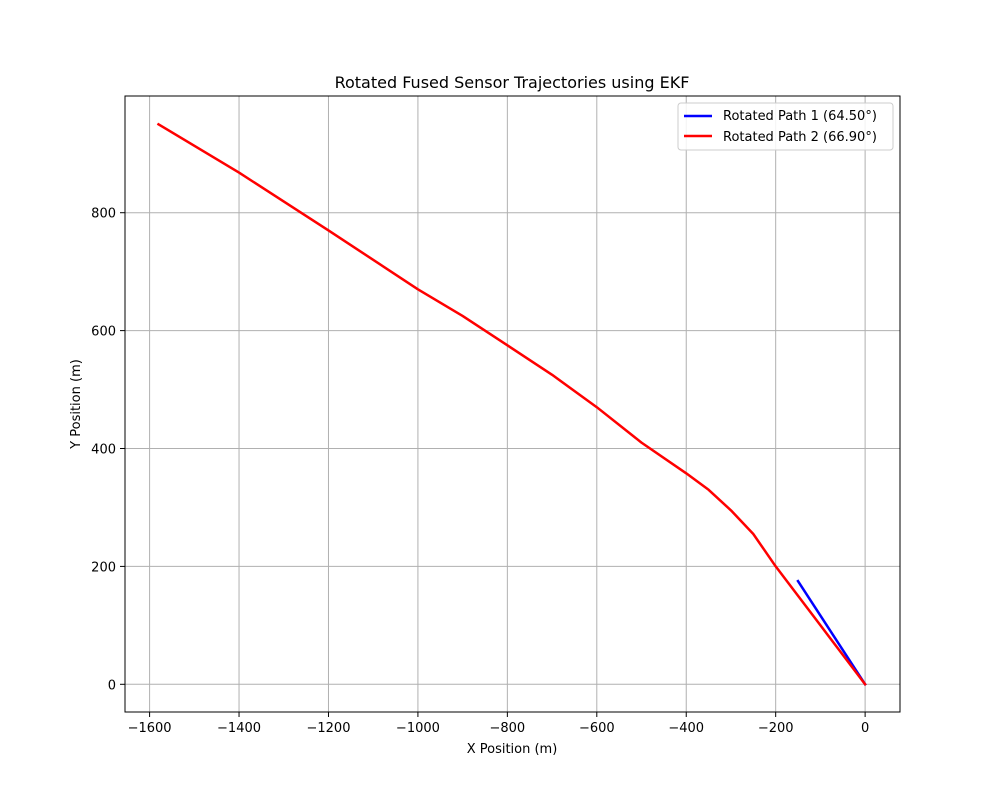 This screenshot has width=1000, height=800. Describe the element at coordinates (512, 749) in the screenshot. I see `x-axis-title: X Position (m)` at that location.